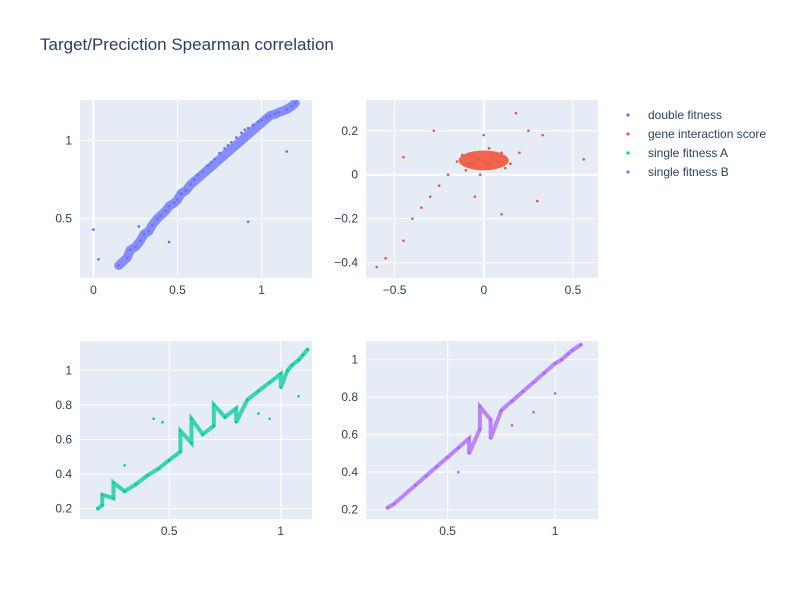 Image resolution: width=800 pixels, height=600 pixels. I want to click on legend-item: single fitness A, so click(677, 153).